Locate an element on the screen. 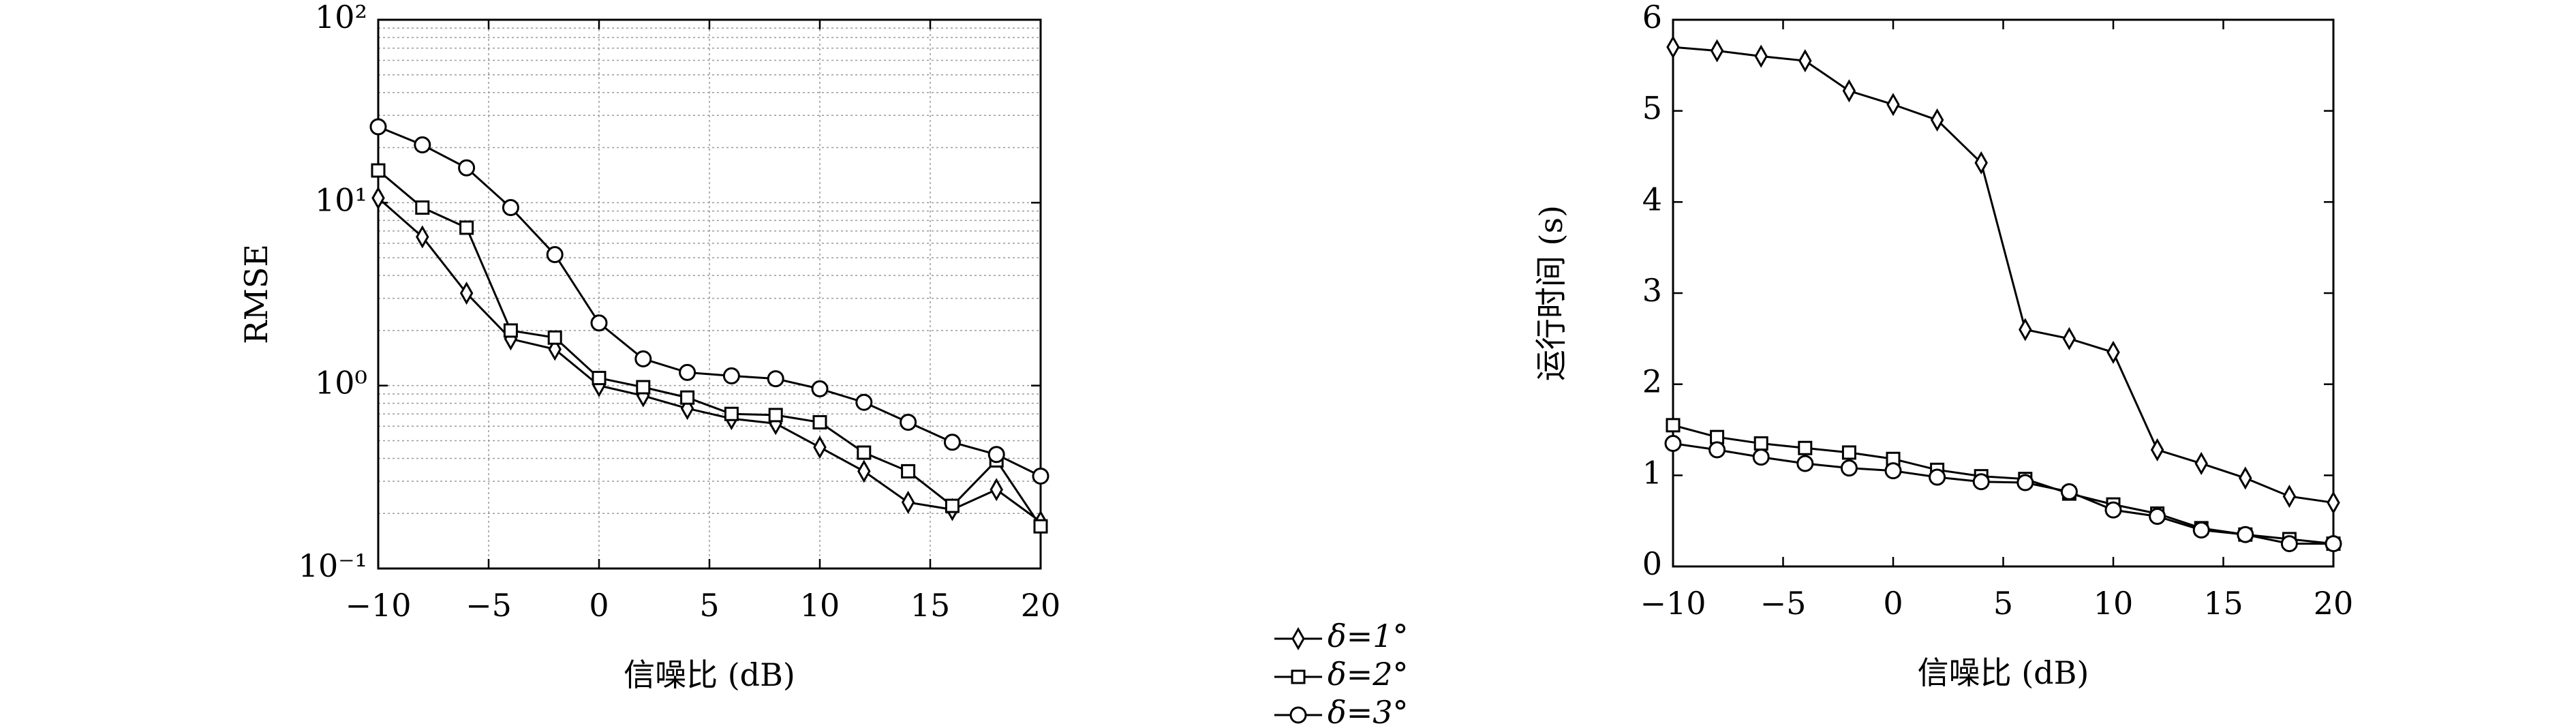 Image resolution: width=2576 pixels, height=728 pixels. y-tick-label: 10⁰ is located at coordinates (341, 383).